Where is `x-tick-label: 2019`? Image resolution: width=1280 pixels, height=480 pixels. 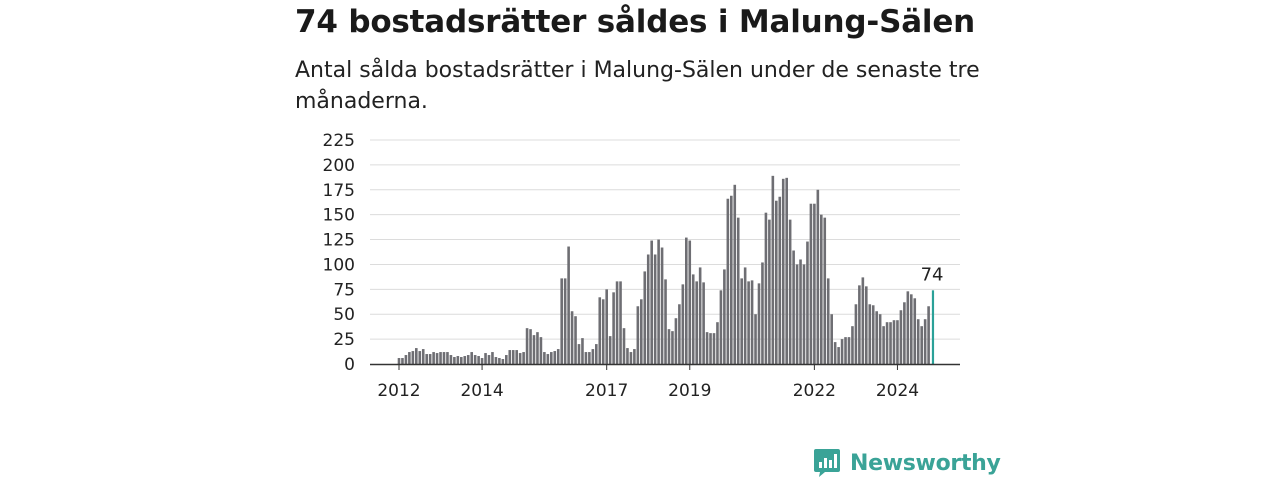
x-tick-label: 2019 is located at coordinates (689, 391).